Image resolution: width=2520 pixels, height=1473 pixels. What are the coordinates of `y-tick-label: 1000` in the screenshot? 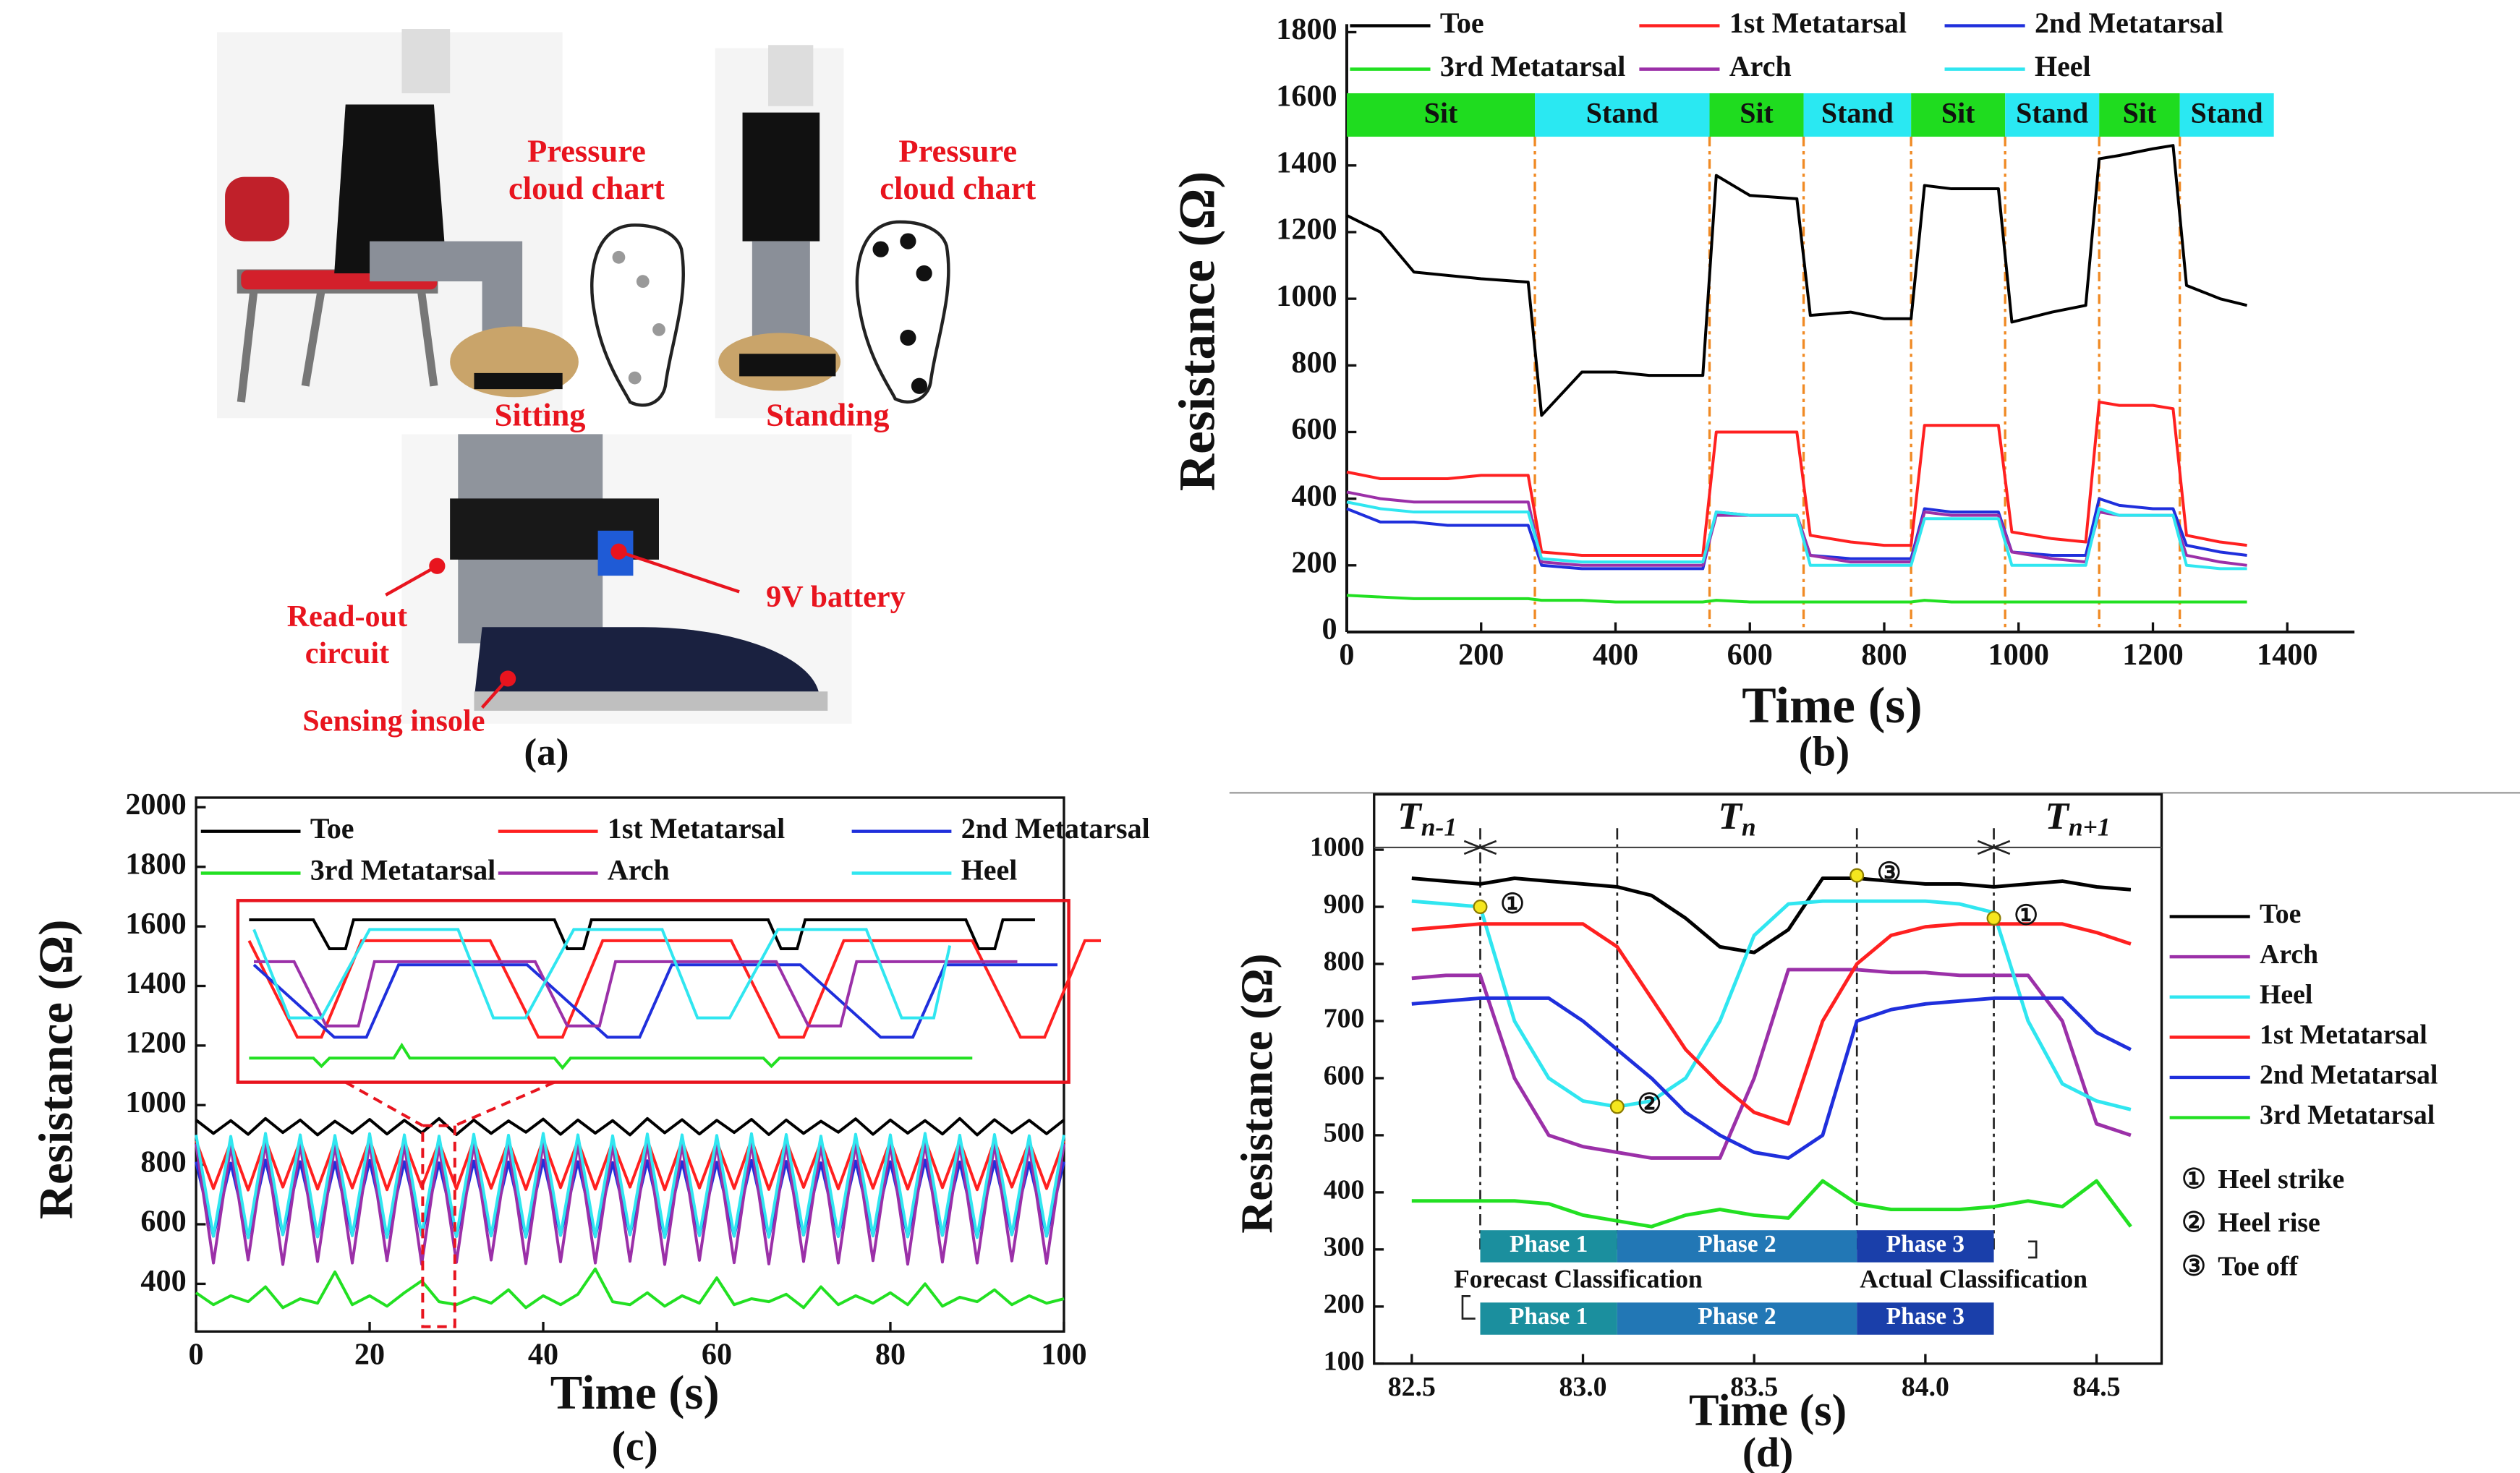 It's located at (1306, 296).